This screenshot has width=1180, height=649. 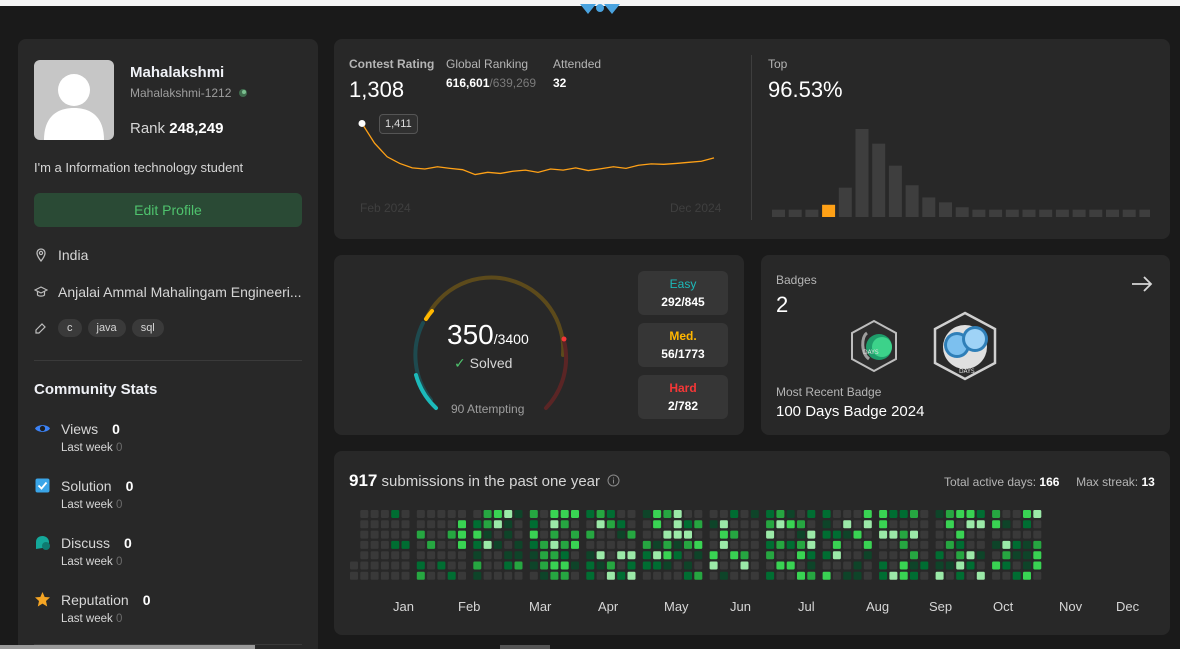 I want to click on easy-box: Easy 292/845, so click(x=683, y=293).